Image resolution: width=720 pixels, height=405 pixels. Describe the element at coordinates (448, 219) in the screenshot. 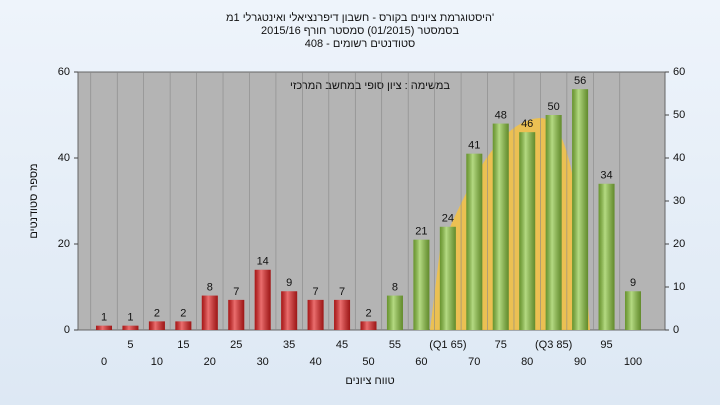

I see `value-label: 24` at that location.